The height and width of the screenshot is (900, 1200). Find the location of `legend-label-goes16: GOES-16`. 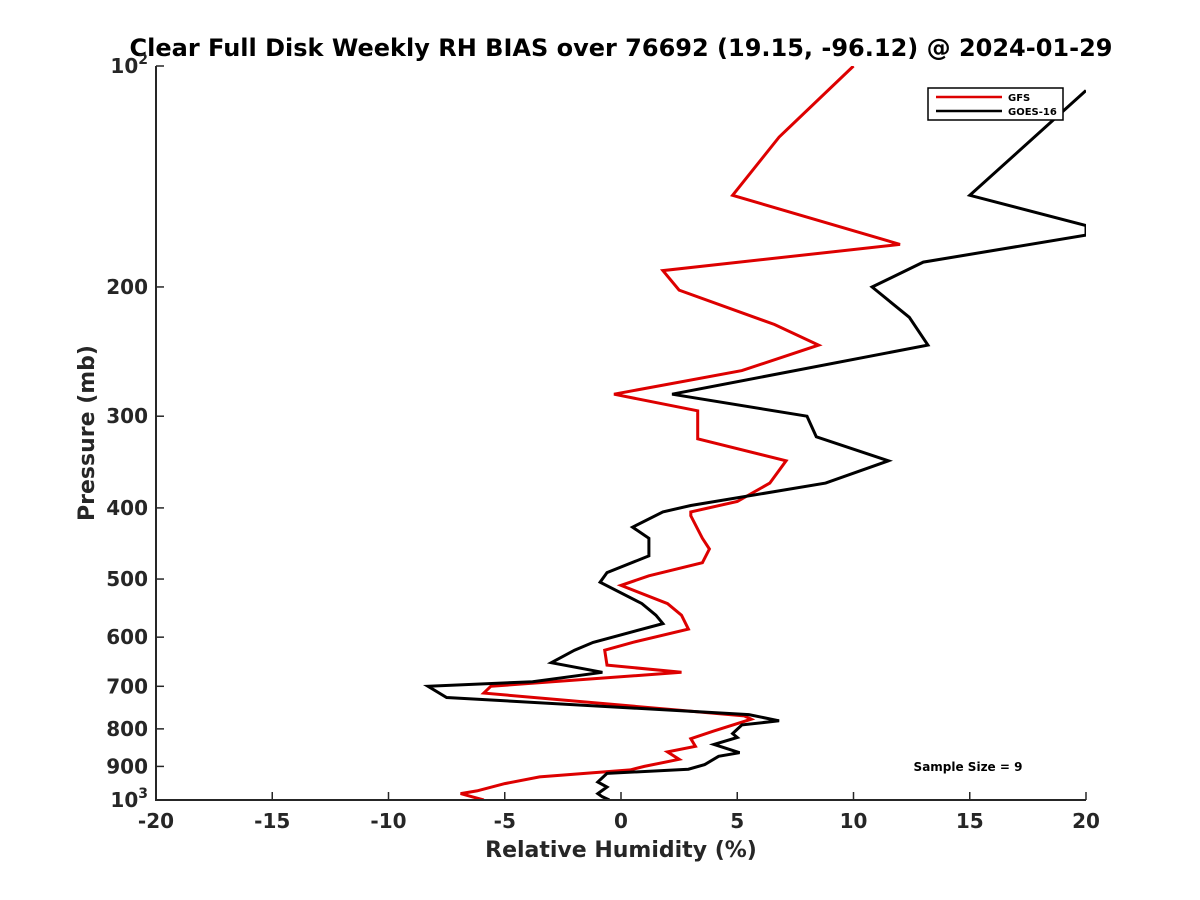

legend-label-goes16: GOES-16 is located at coordinates (1032, 112).